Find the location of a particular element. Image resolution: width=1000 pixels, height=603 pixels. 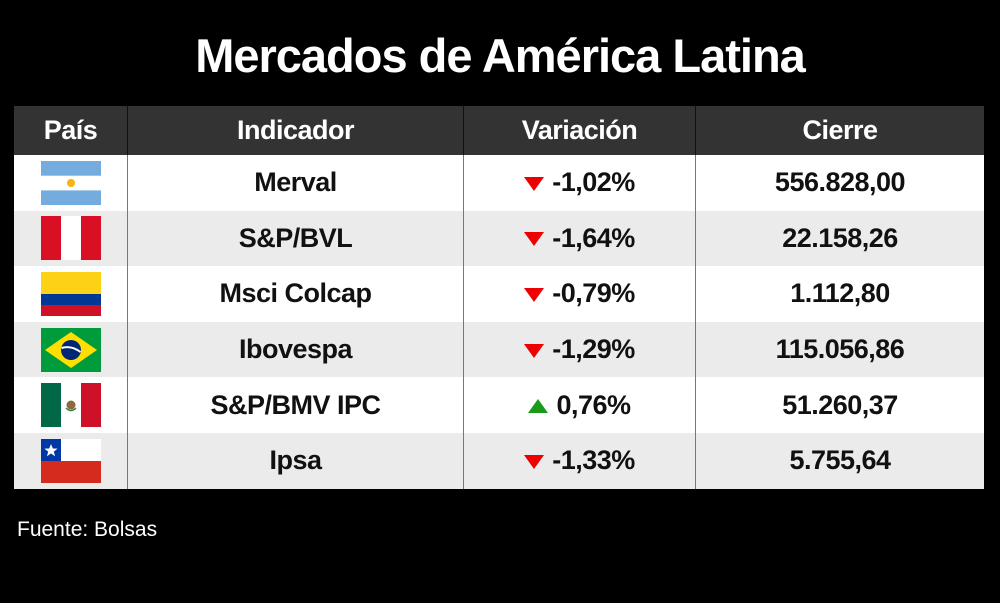

header-row: País Indicador Variación Cierre is located at coordinates (499, 130).